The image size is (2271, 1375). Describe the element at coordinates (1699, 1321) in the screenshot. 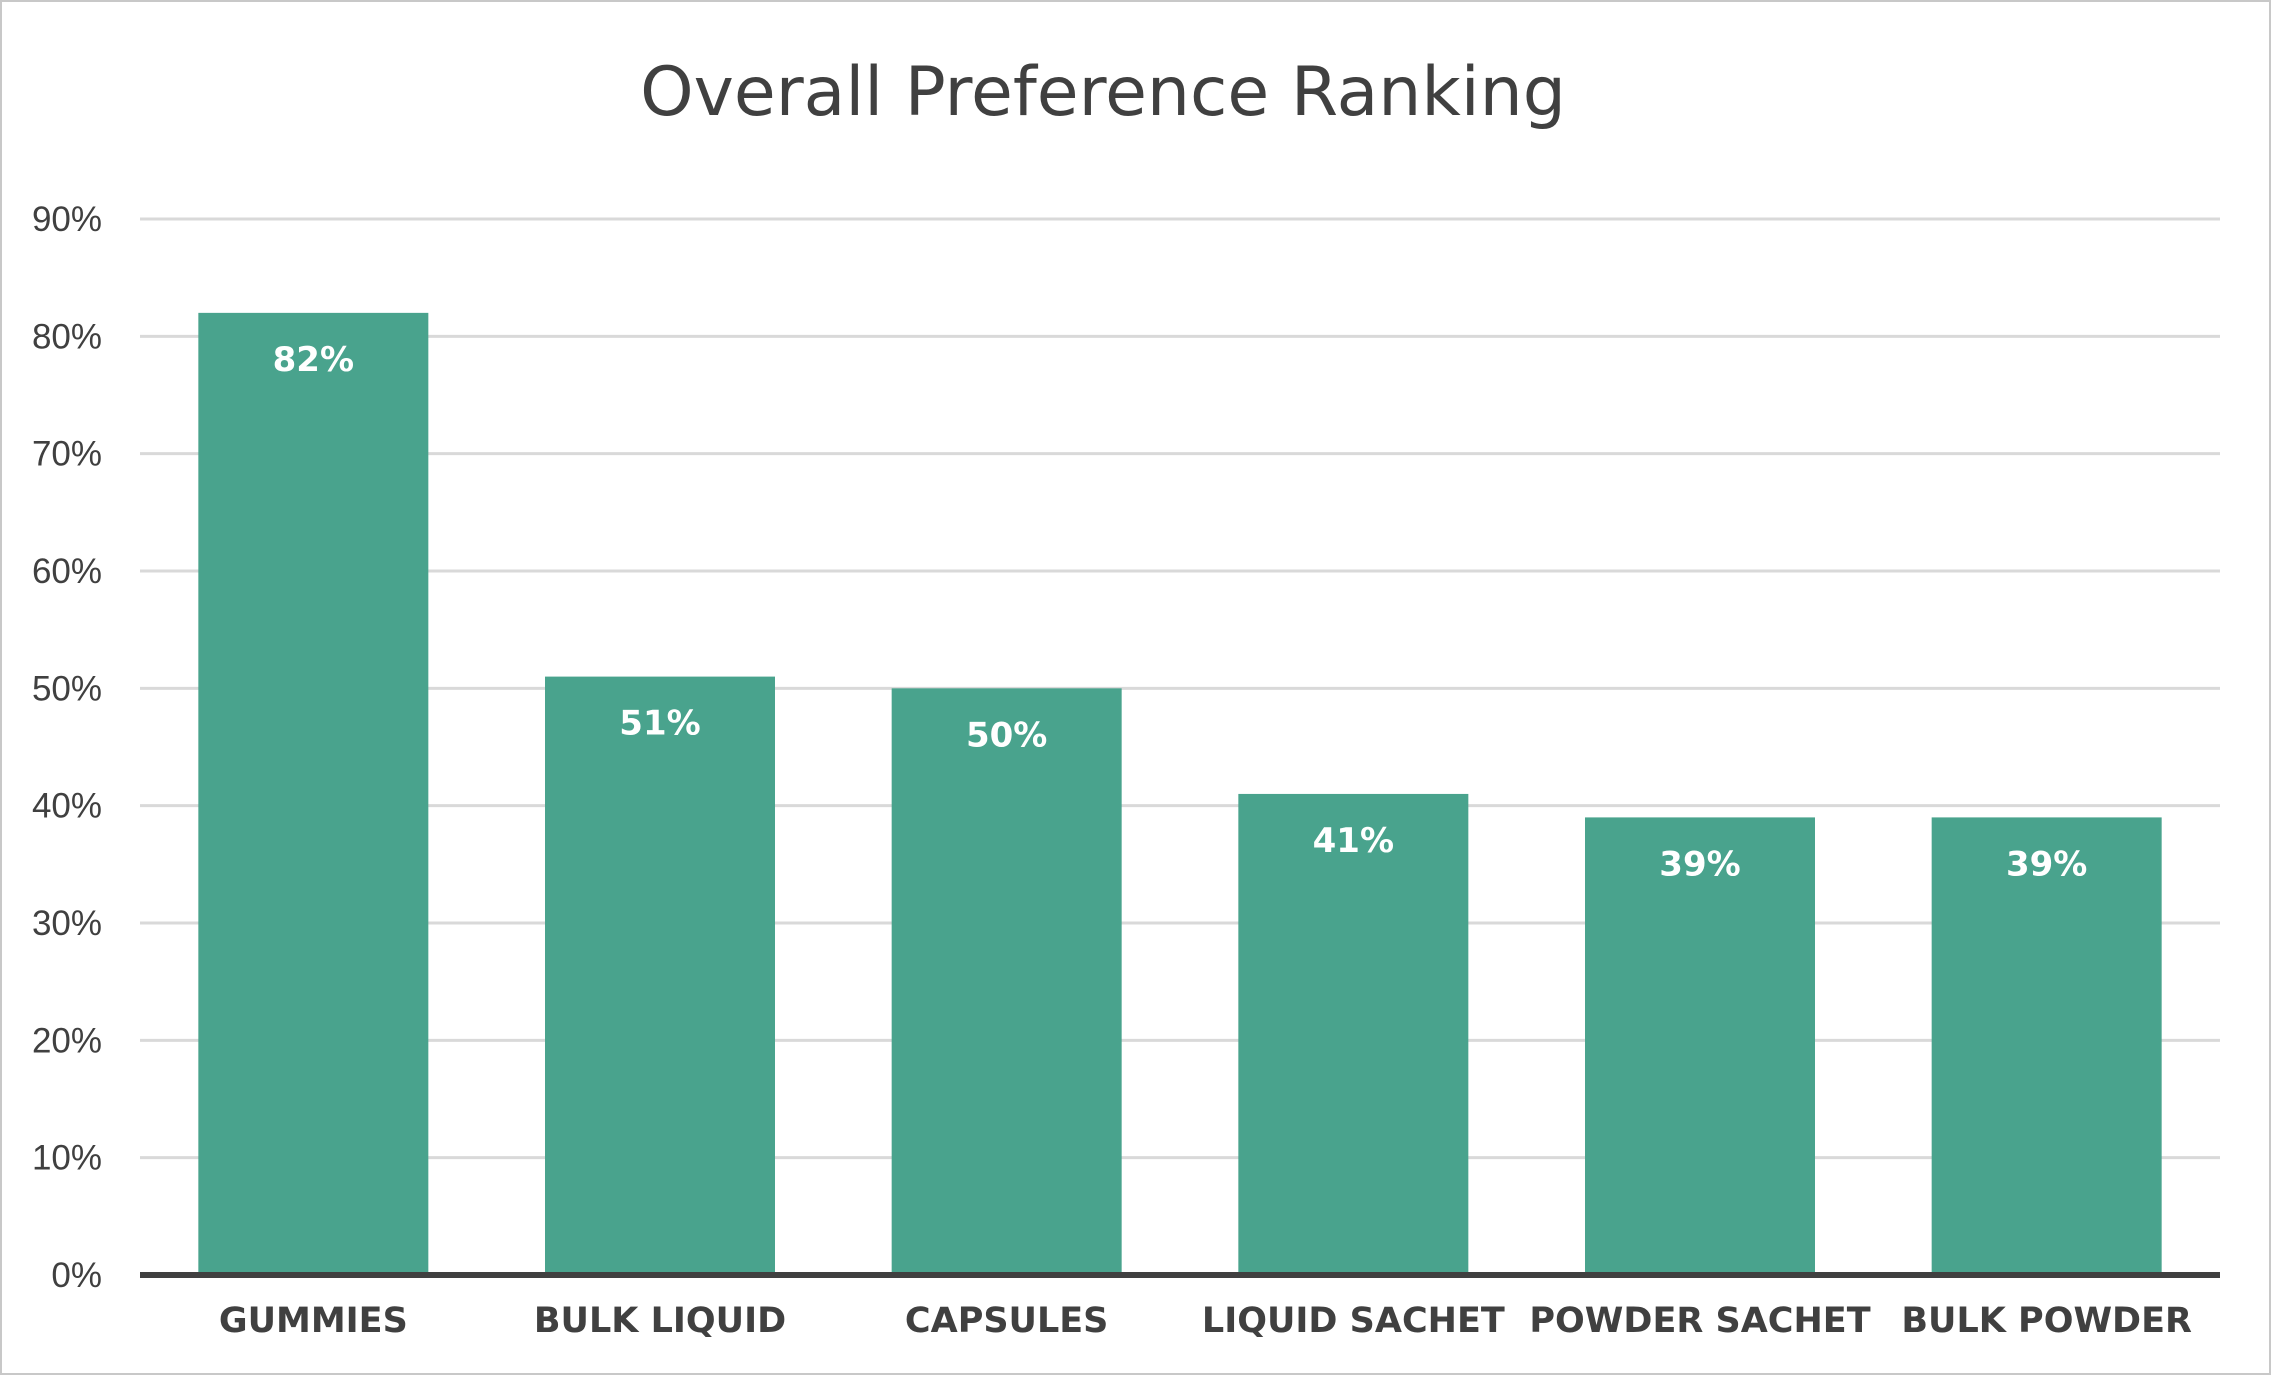

I see `x-tick-label: POWDER SACHET` at that location.